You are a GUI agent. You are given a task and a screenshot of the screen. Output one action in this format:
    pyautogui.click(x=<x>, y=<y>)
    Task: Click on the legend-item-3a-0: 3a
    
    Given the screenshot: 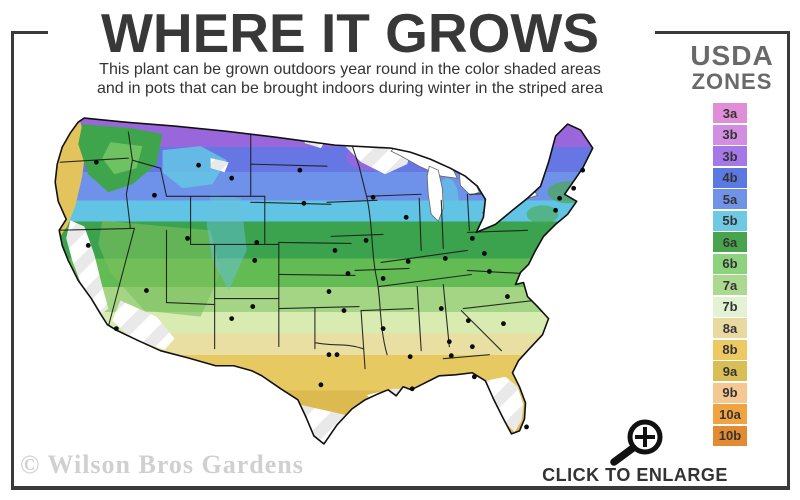 What is the action you would take?
    pyautogui.click(x=730, y=113)
    